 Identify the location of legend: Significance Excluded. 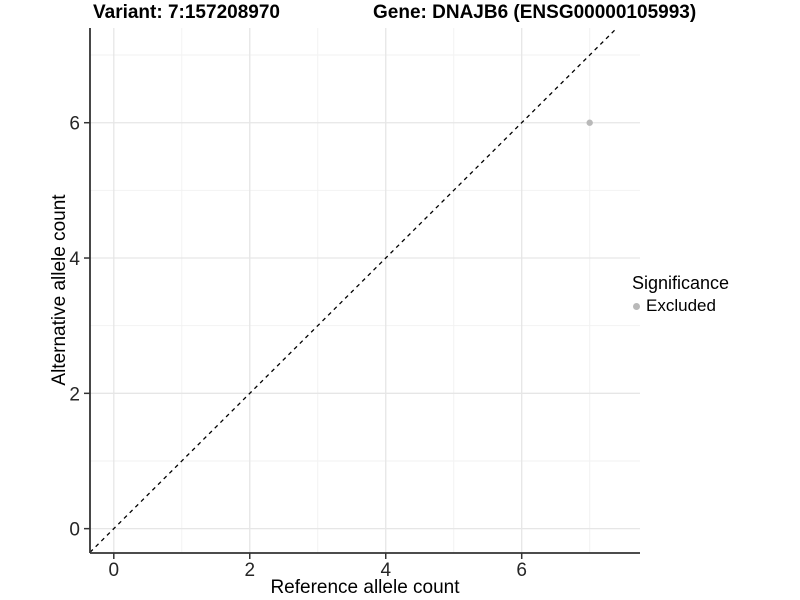
(679, 294).